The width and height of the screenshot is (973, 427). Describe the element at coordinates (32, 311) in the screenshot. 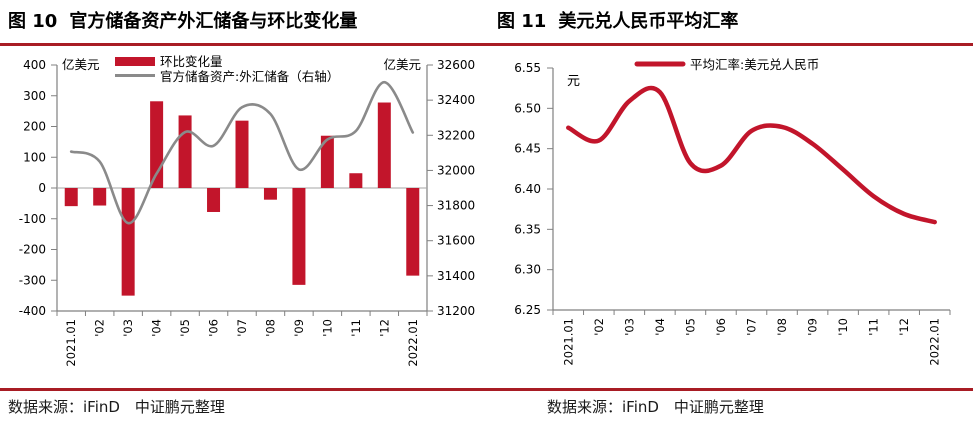

I see `y-axis-left-label: -400` at that location.